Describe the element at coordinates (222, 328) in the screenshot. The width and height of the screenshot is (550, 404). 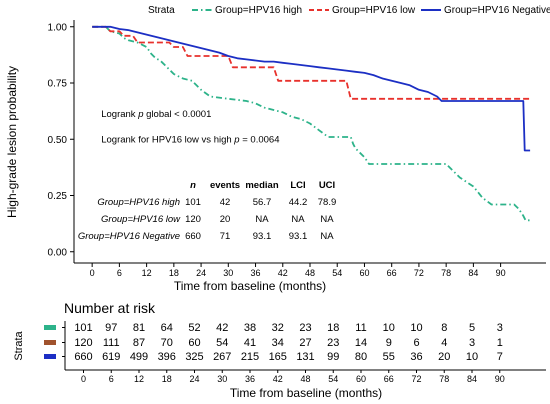
I see `risk-cell: 42` at that location.